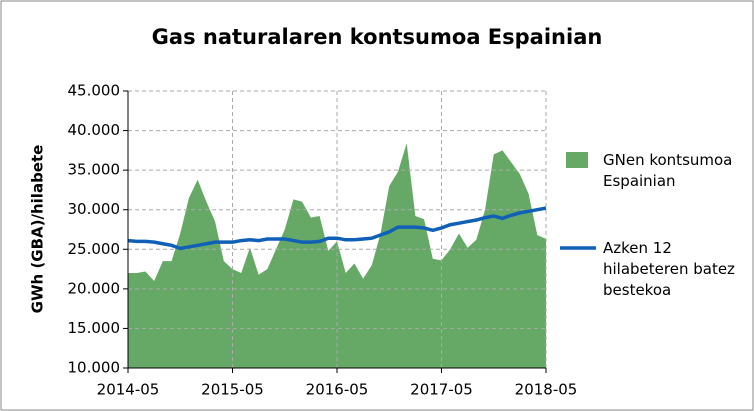 This screenshot has height=411, width=754. Describe the element at coordinates (669, 269) in the screenshot. I see `legend-label: Azken 12 hilabeteren batez bestekoa` at that location.